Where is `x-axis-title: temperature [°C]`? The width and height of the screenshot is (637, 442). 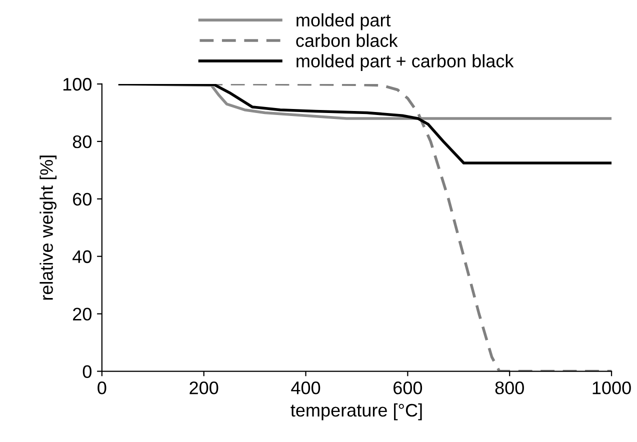
x-axis-title: temperature [°C] is located at coordinates (356, 411).